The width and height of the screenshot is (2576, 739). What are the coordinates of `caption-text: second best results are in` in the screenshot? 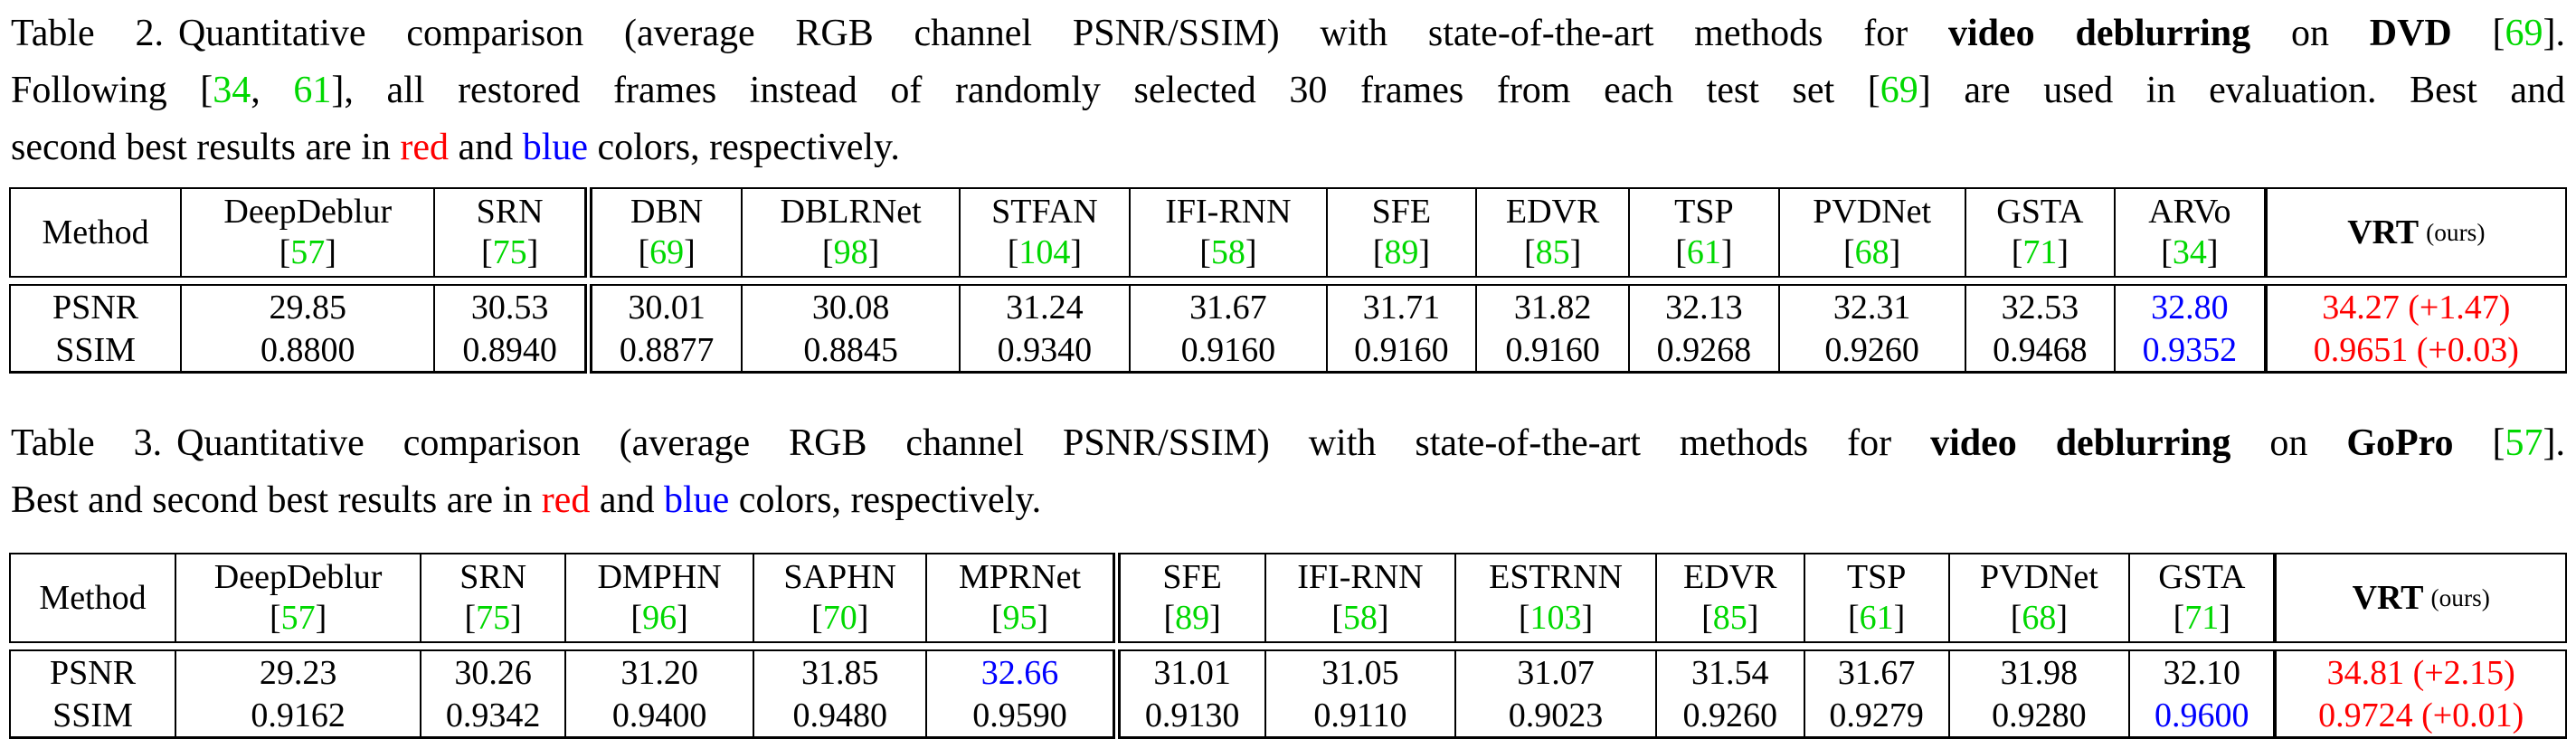 It's located at (206, 147).